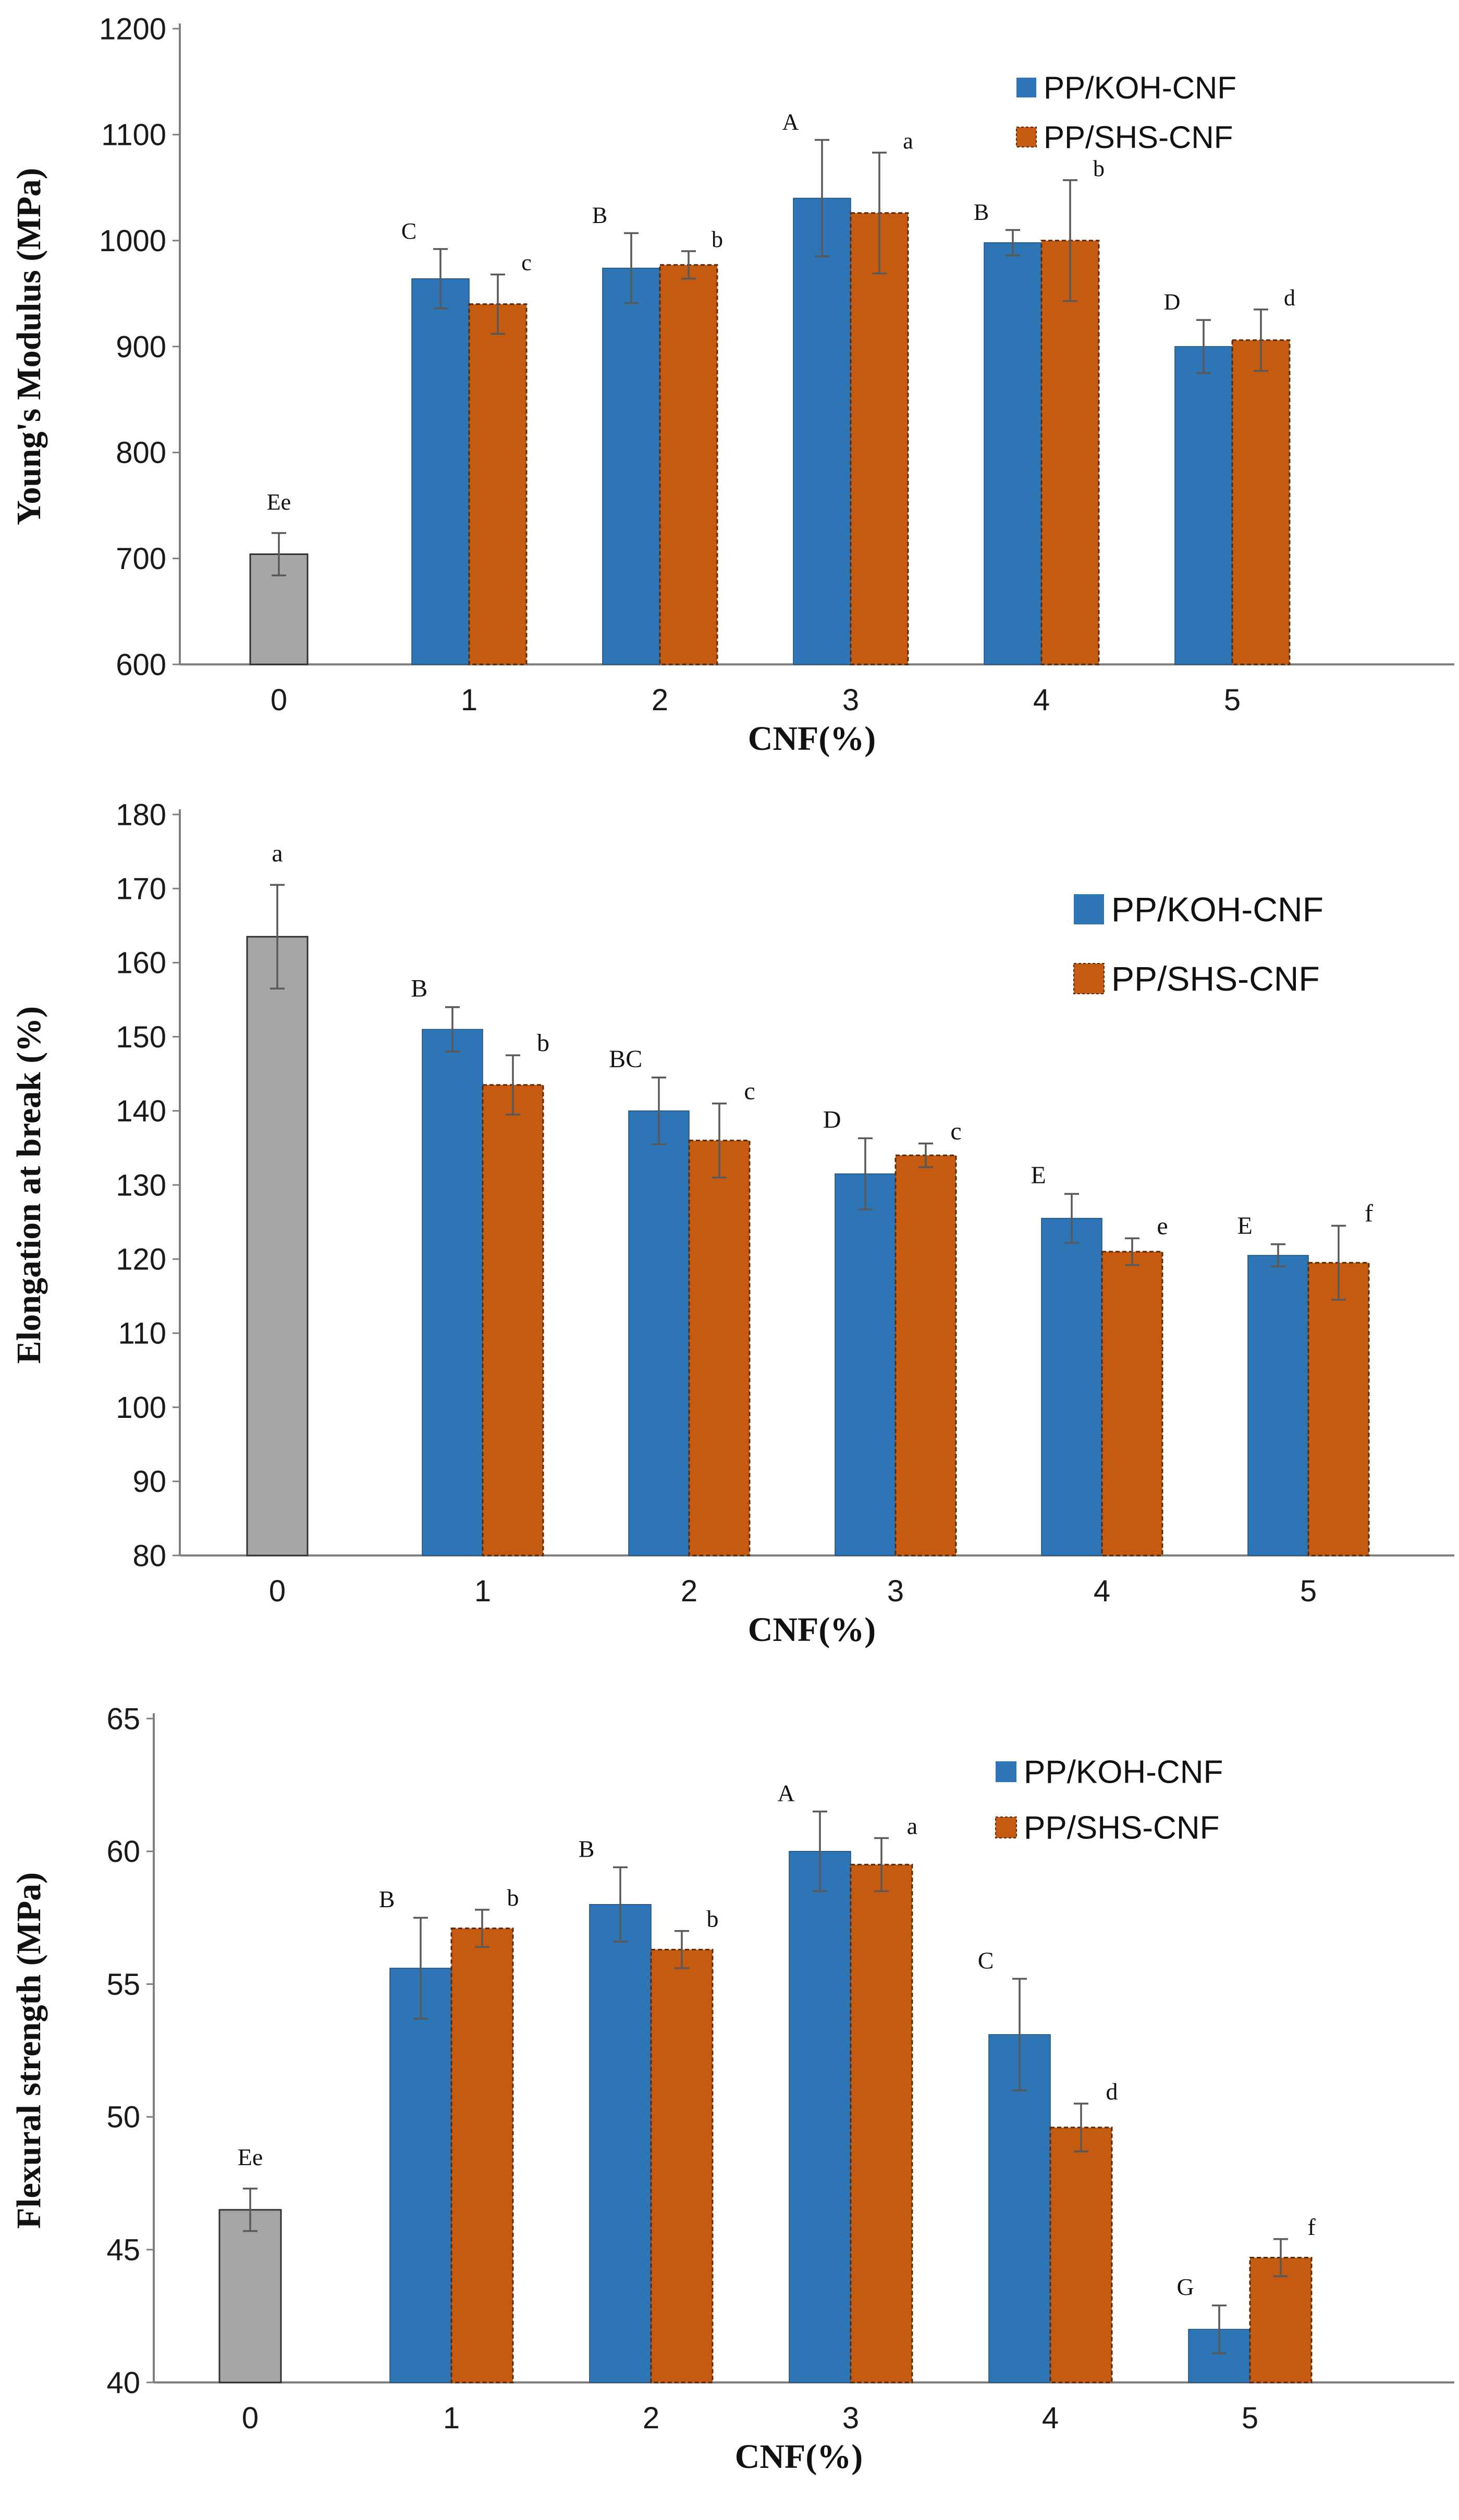 The width and height of the screenshot is (1459, 2520). What do you see at coordinates (141, 1037) in the screenshot?
I see `y-tick-label: 150` at bounding box center [141, 1037].